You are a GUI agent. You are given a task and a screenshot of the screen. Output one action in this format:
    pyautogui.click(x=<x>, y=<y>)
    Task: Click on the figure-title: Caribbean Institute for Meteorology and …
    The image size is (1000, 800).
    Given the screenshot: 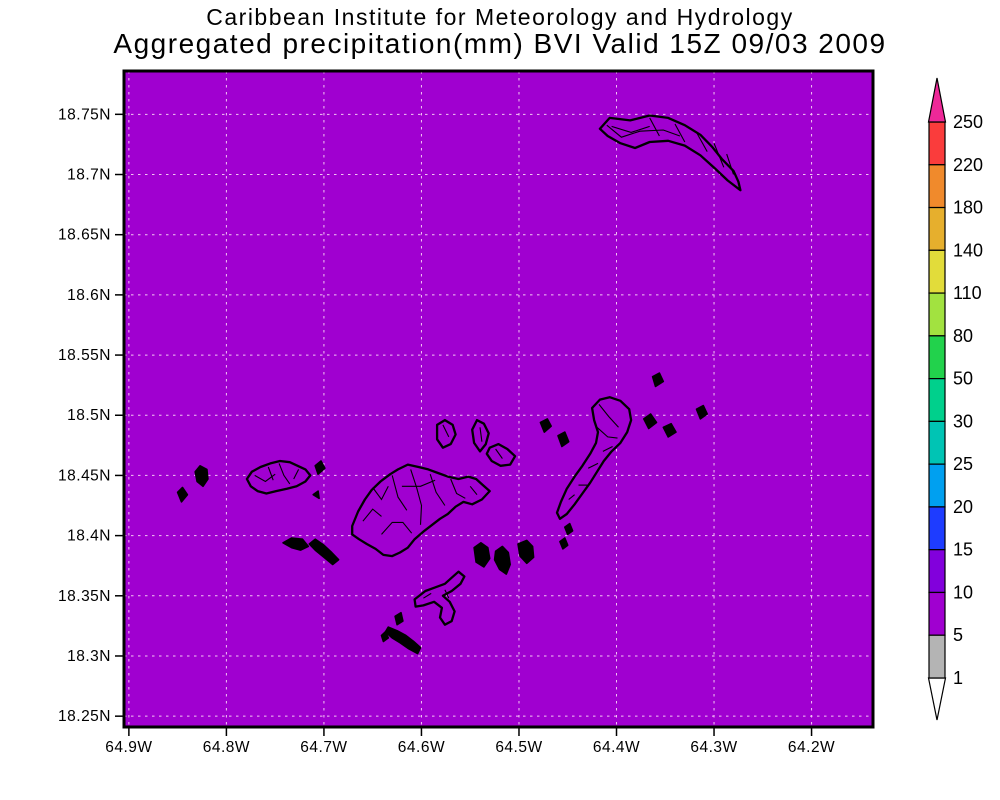 What is the action you would take?
    pyautogui.click(x=500, y=17)
    